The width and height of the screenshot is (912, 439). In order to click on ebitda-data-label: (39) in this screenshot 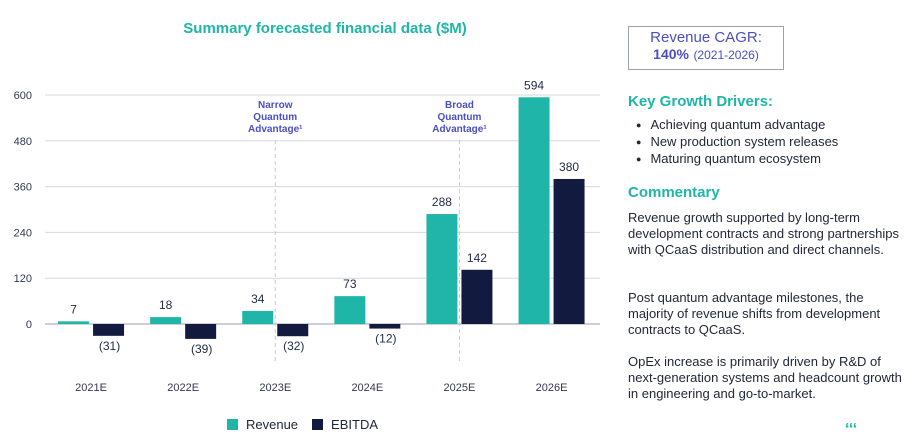, I will do `click(201, 349)`.